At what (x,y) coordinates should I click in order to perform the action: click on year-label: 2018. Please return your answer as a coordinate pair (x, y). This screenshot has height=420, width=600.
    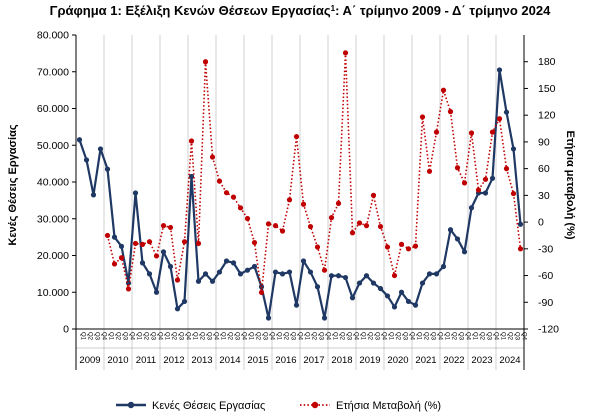
    Looking at the image, I should click on (341, 360).